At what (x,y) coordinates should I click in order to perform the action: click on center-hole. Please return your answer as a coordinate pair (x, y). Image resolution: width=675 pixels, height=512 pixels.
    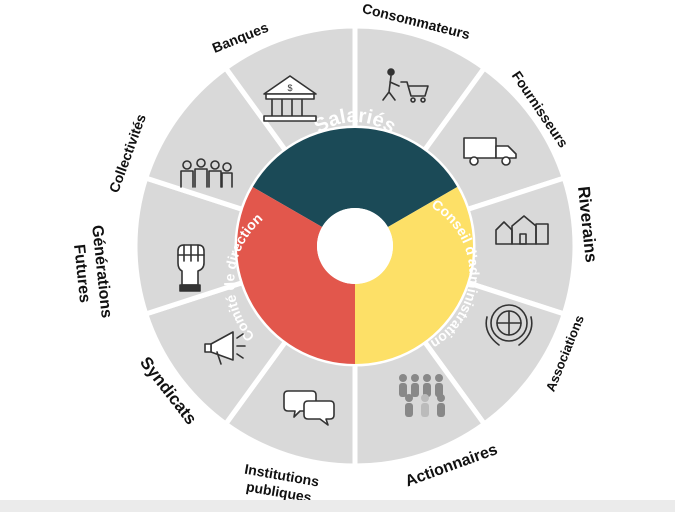
    Looking at the image, I should click on (355, 246).